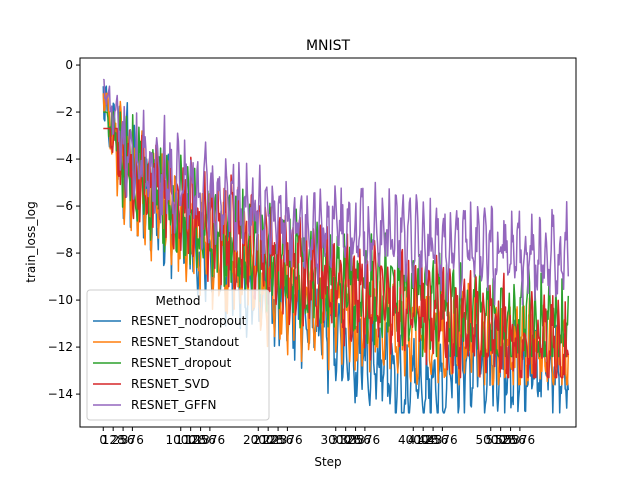 The height and width of the screenshot is (480, 640). Describe the element at coordinates (185, 342) in the screenshot. I see `legend-entry-label: RESNET_Standout` at that location.